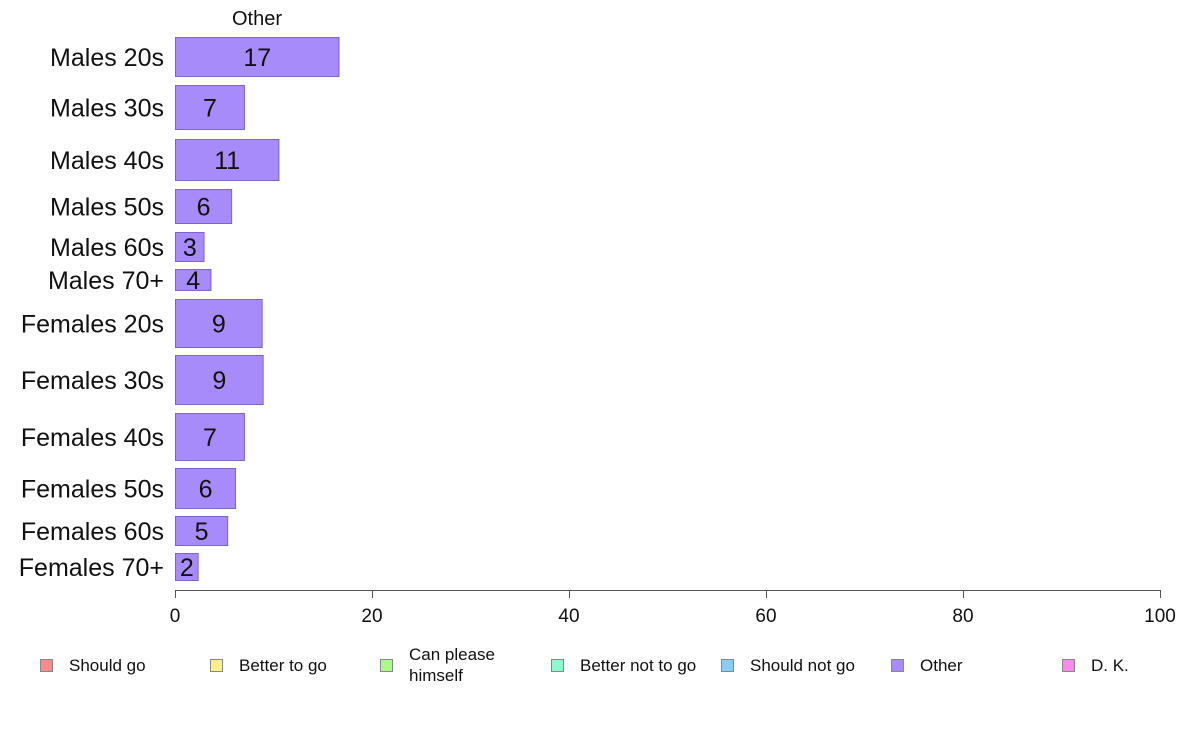 The image size is (1188, 736). What do you see at coordinates (802, 665) in the screenshot?
I see `legend-label: Should not go` at bounding box center [802, 665].